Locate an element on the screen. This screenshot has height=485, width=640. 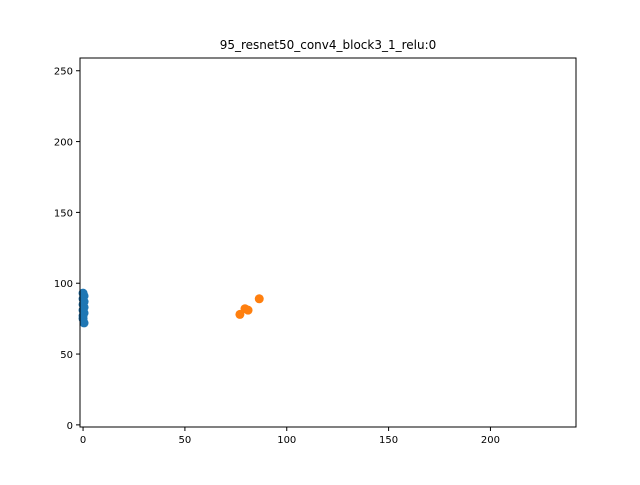
chart-title: 95_resnet50_conv4_block3_1_relu:0 is located at coordinates (328, 45).